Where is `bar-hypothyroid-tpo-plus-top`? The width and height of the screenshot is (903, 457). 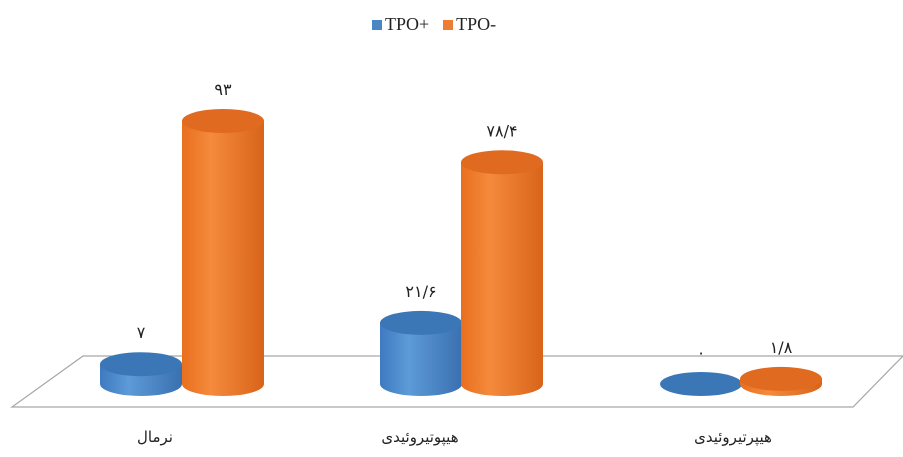 bar-hypothyroid-tpo-plus-top is located at coordinates (421, 322).